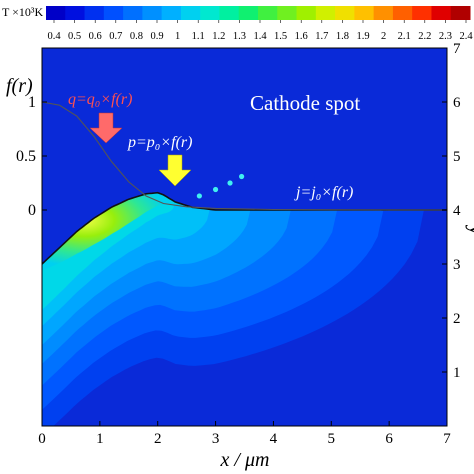  I want to click on colorbar-tick-label: 0.8, so click(136, 36).